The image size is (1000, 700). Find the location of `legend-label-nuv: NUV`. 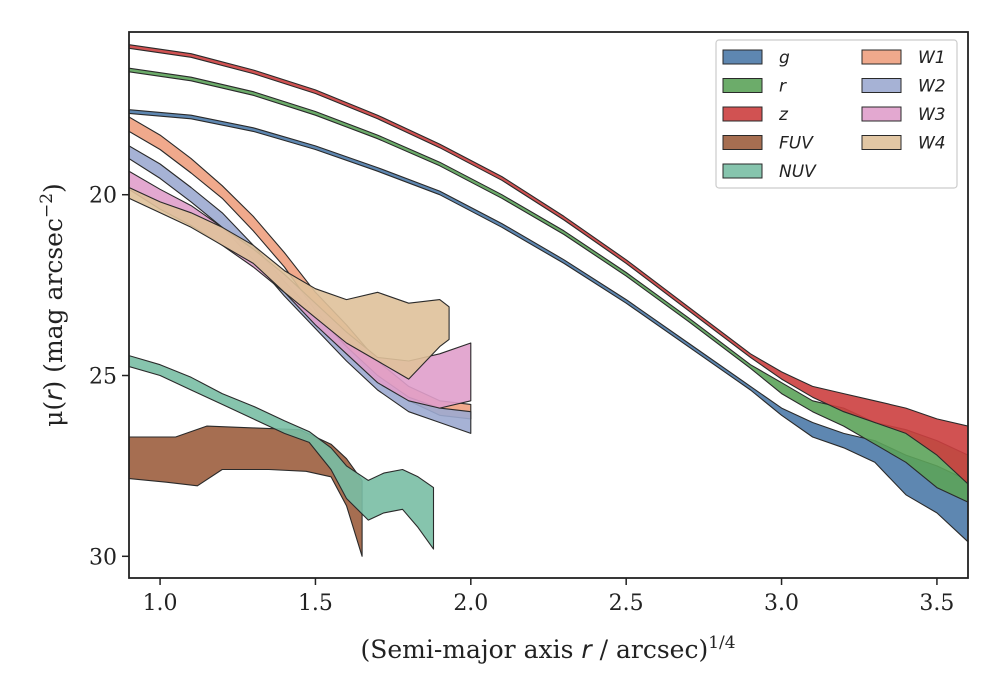

legend-label-nuv: NUV is located at coordinates (798, 172).